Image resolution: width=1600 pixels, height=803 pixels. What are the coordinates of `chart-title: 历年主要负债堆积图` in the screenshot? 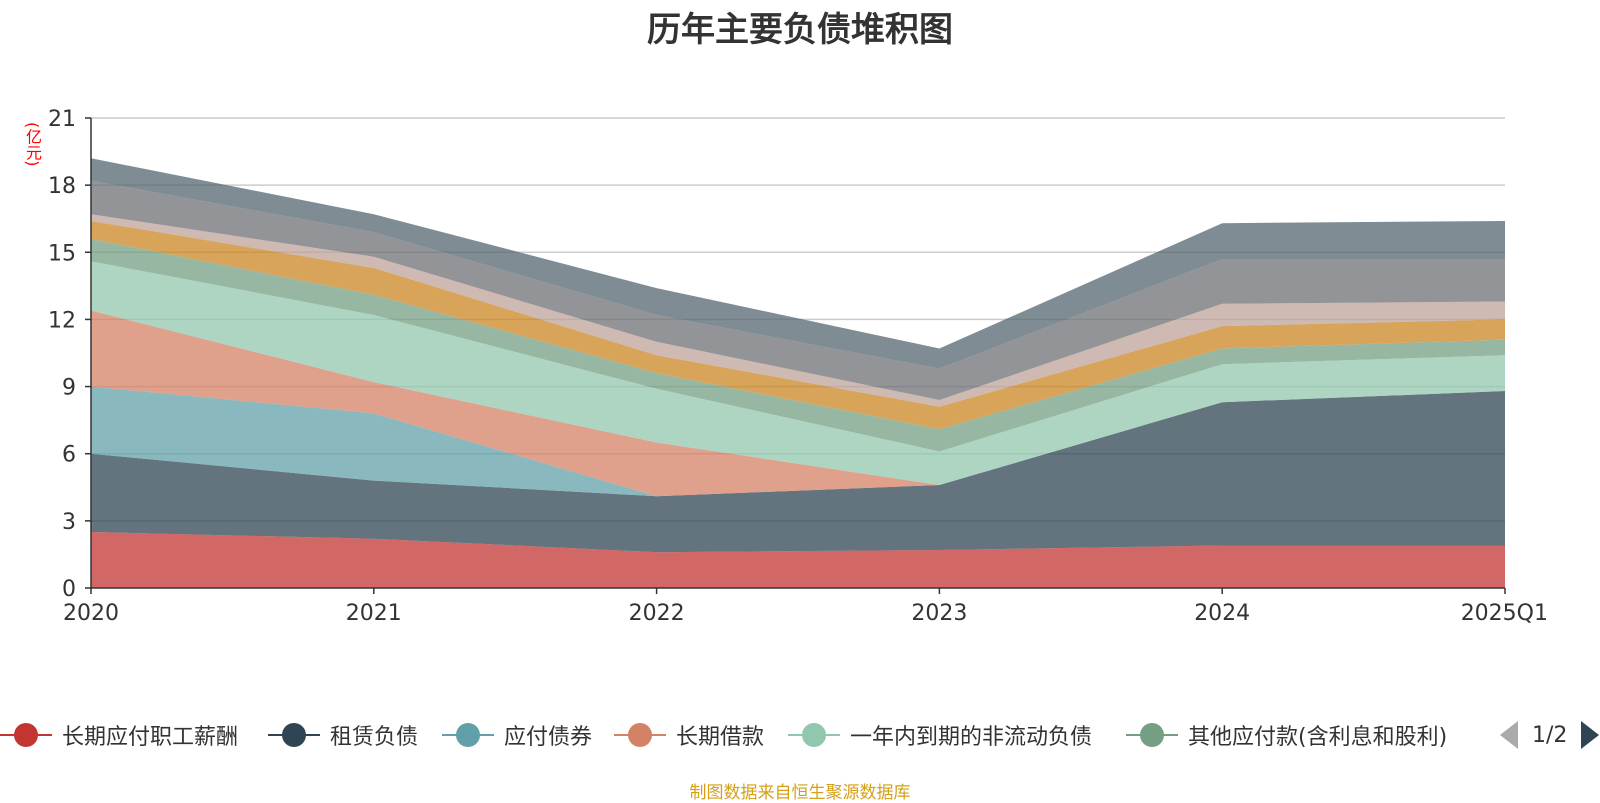 It's located at (800, 30).